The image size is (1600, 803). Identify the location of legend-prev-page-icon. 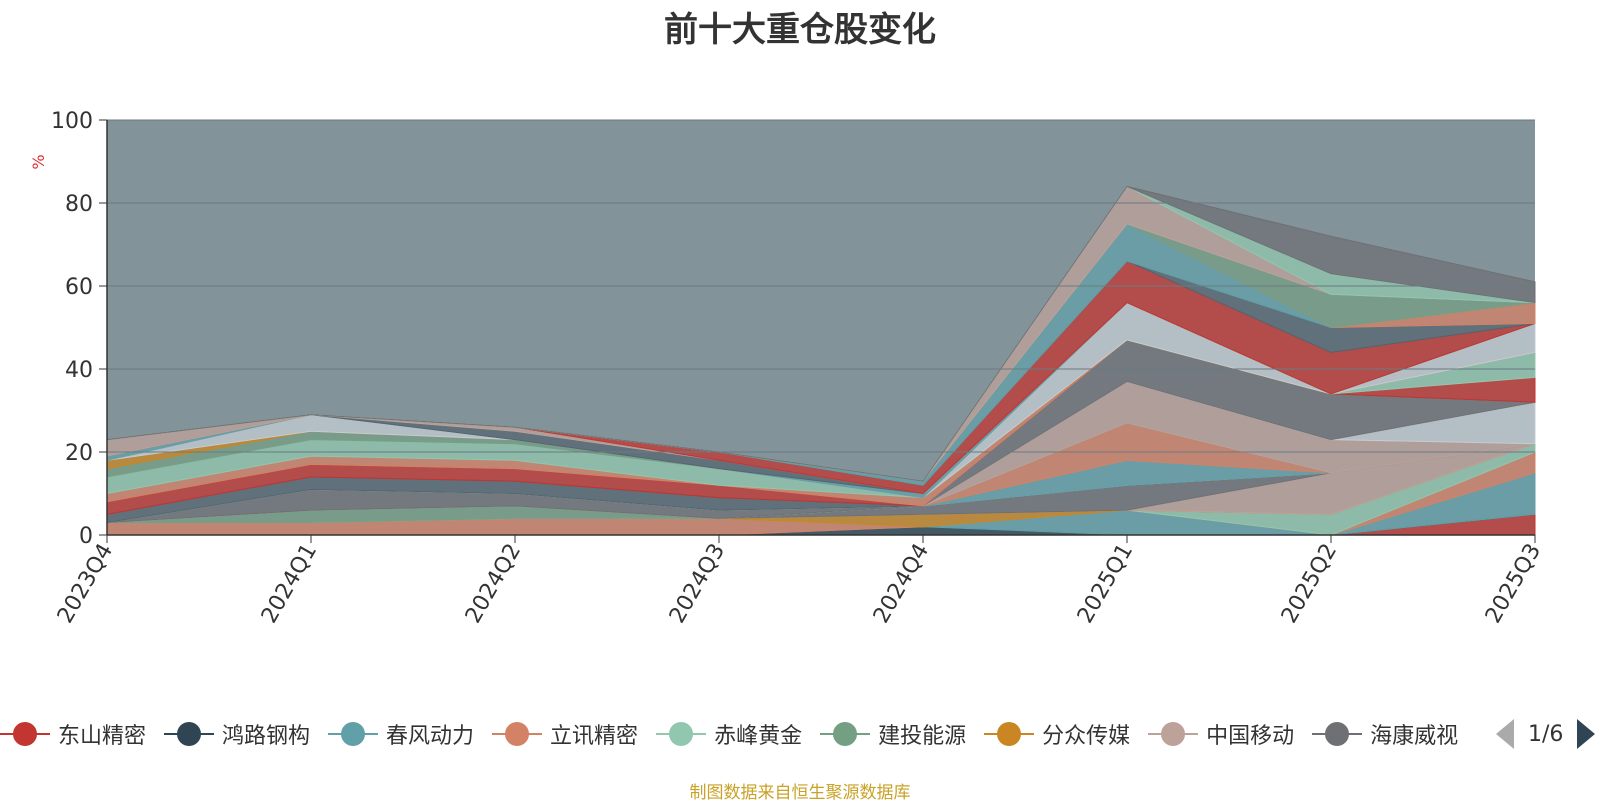
(1505, 734).